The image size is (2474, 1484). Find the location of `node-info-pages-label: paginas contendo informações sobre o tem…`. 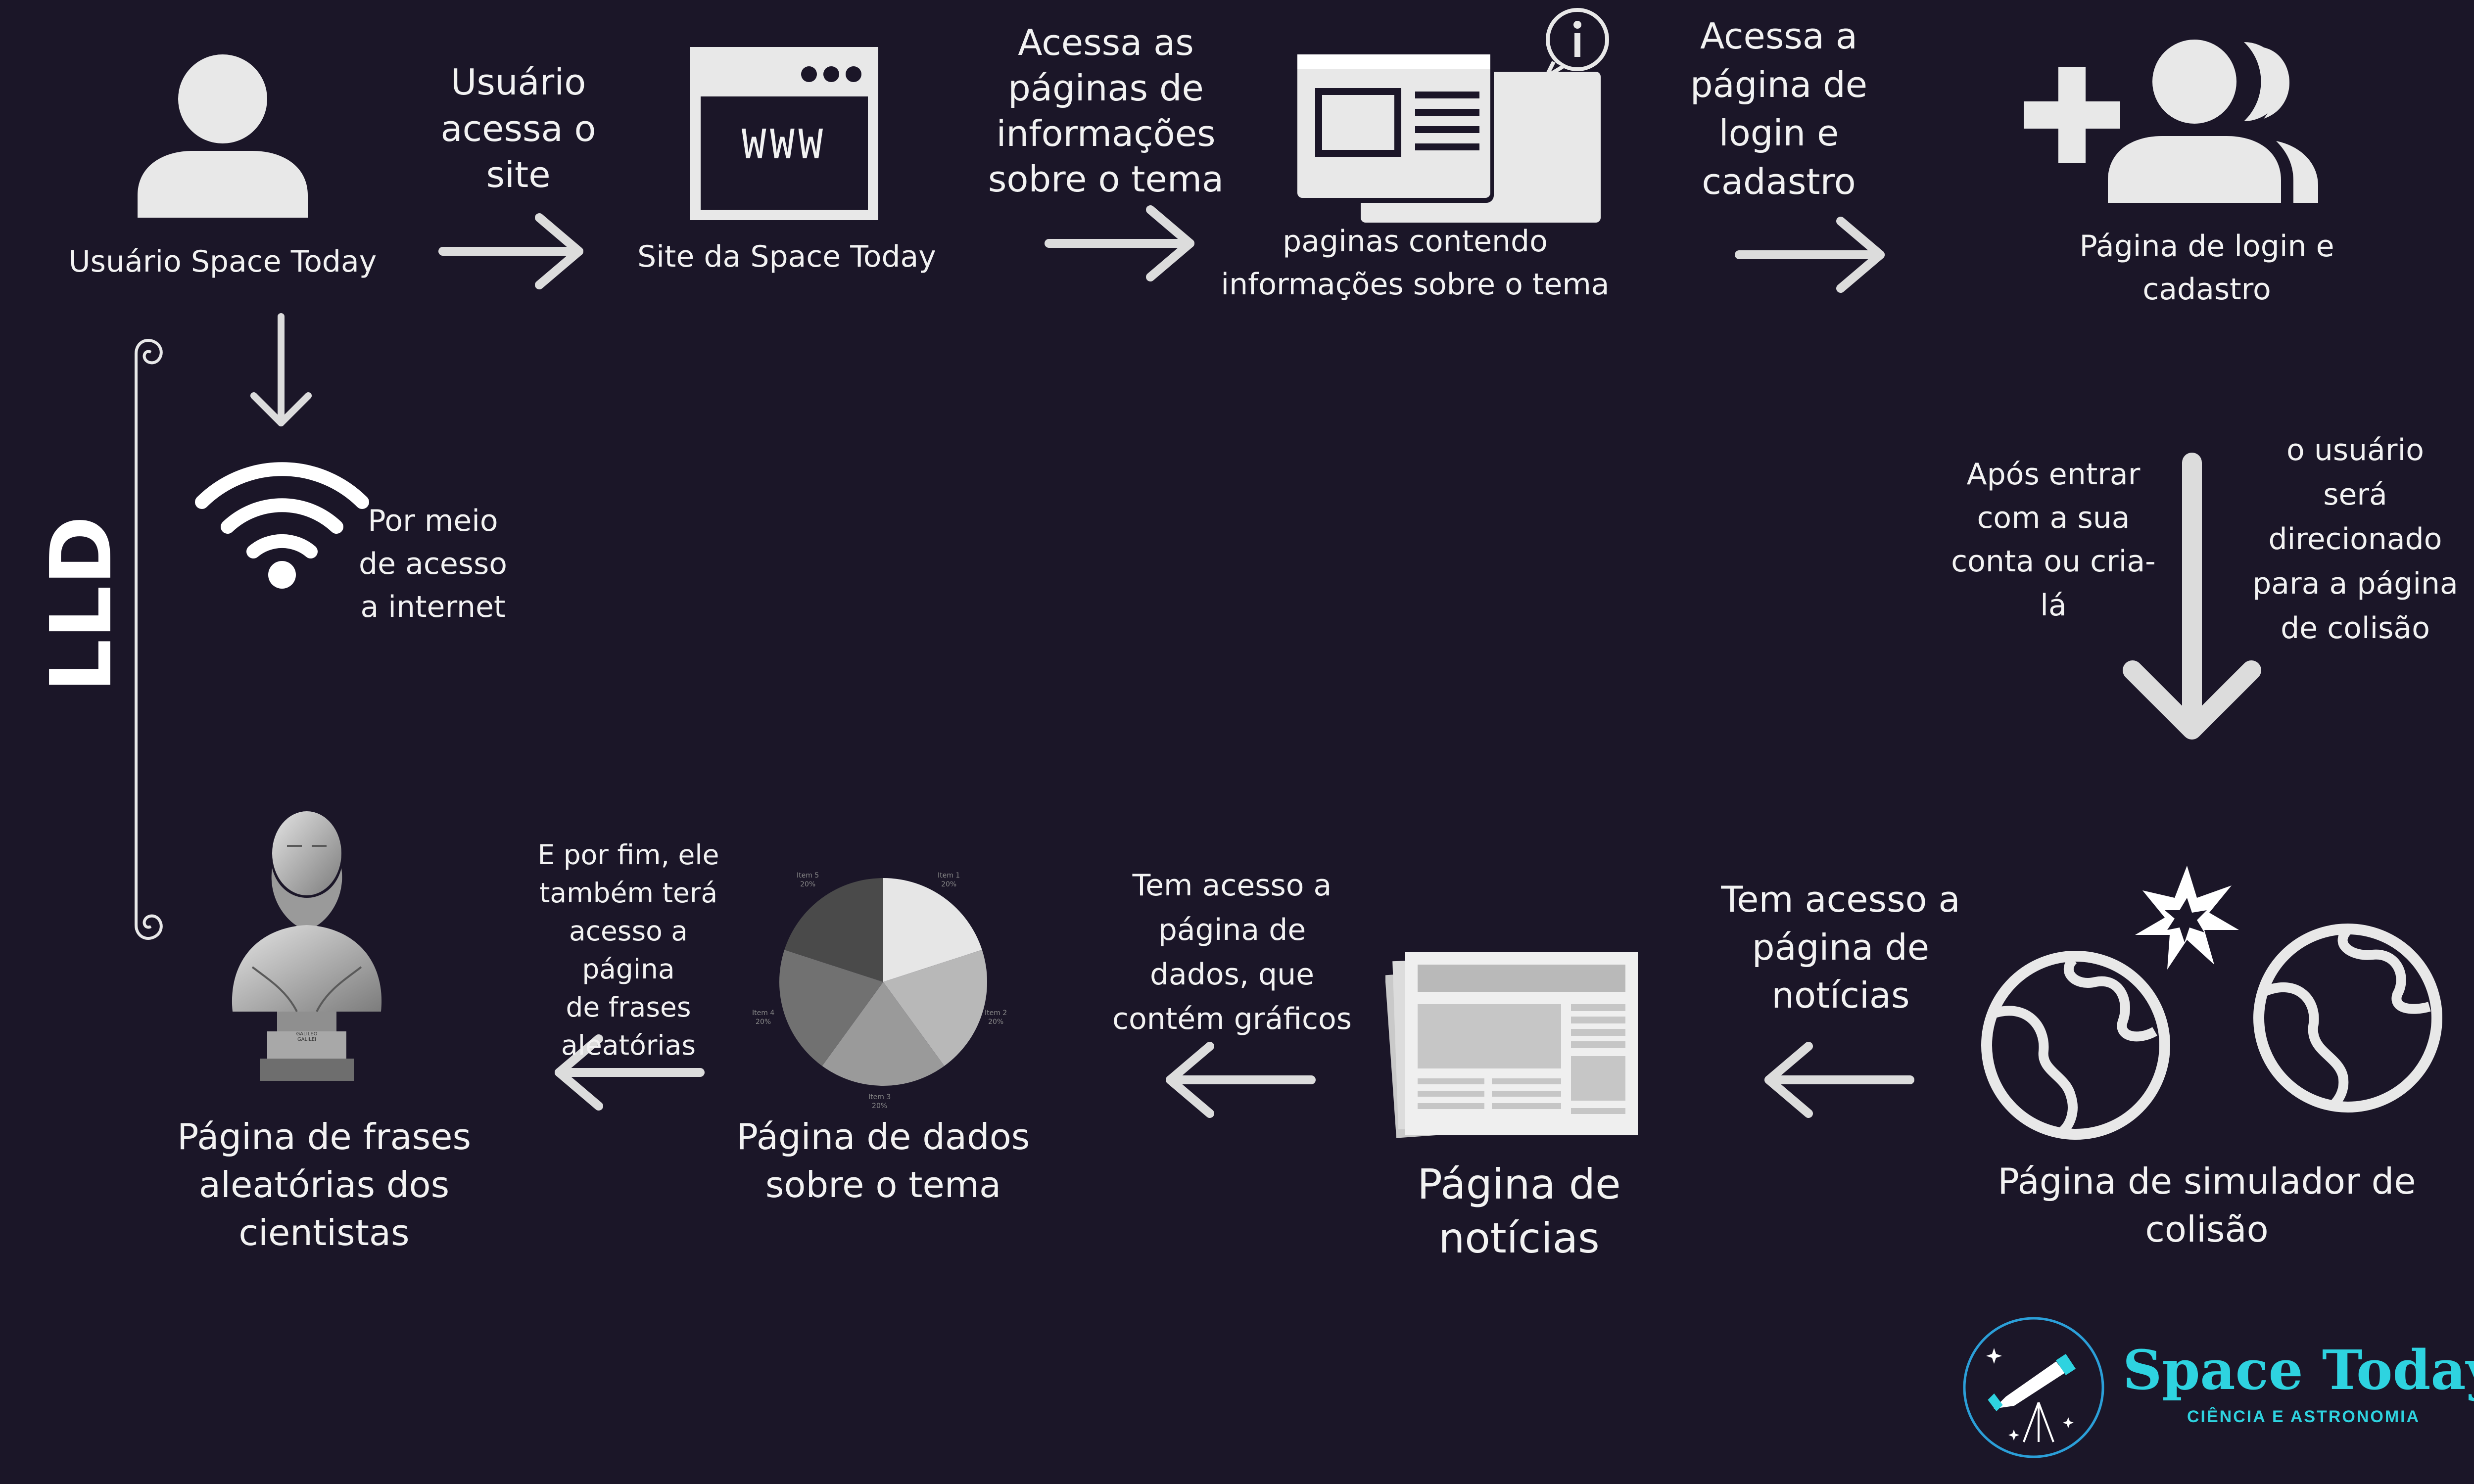

node-info-pages-label: paginas contendo informações sobre o tem… is located at coordinates (1416, 263).